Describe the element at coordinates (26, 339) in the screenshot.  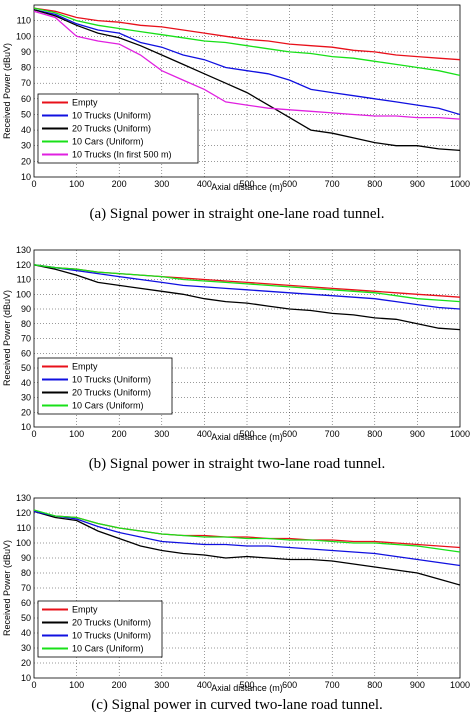
I see `y-tick-label: 70` at that location.